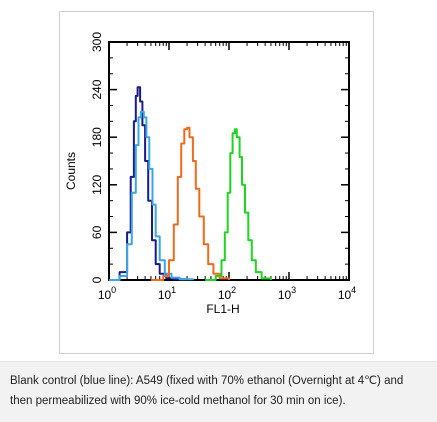  I want to click on series-light-blue-line, so click(151, 195).